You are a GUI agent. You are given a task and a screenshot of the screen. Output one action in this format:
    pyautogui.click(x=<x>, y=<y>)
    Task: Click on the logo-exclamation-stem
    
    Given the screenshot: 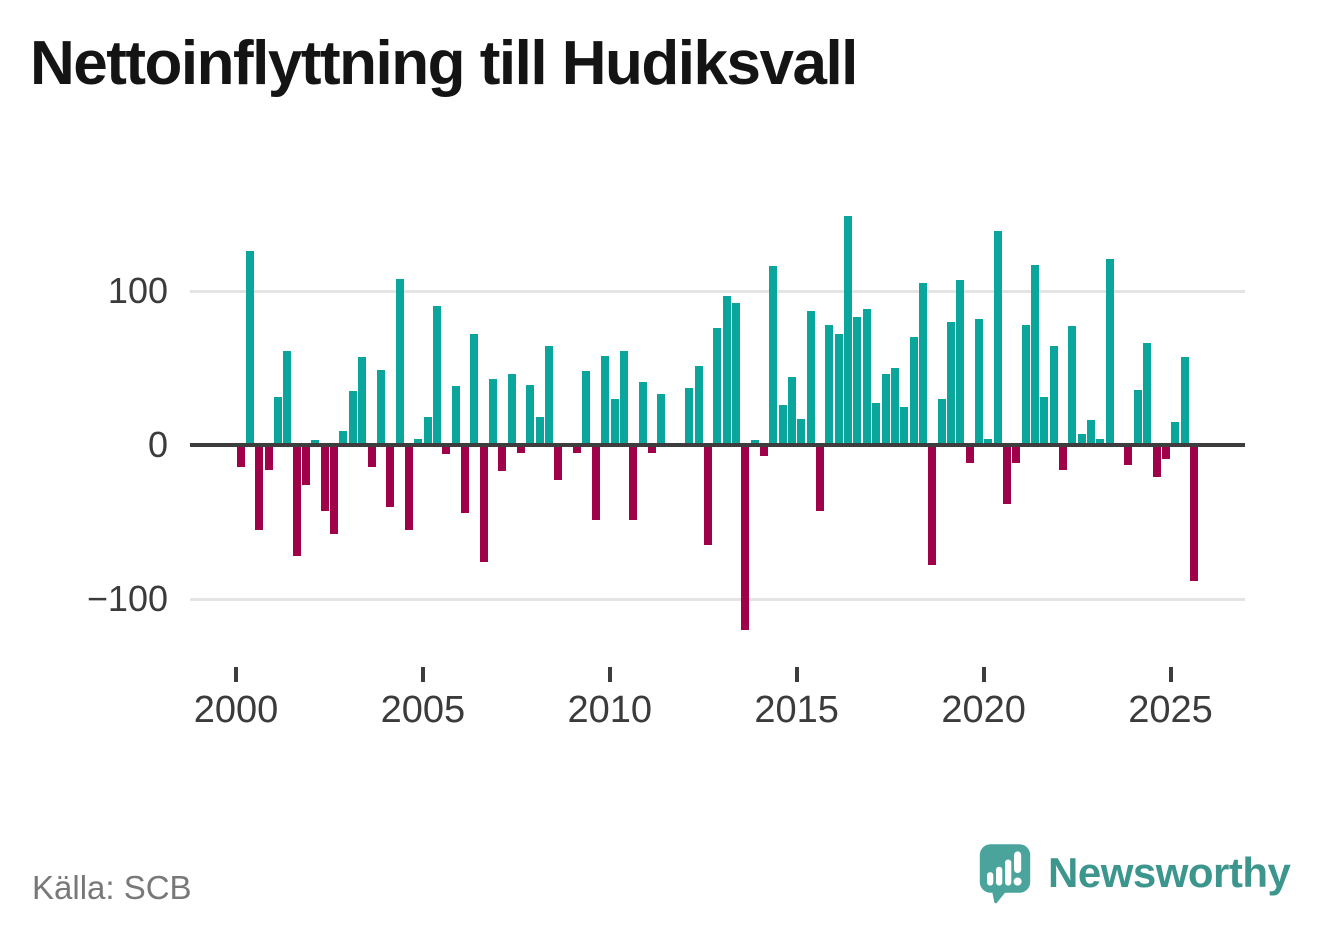 What is the action you would take?
    pyautogui.click(x=1018, y=862)
    